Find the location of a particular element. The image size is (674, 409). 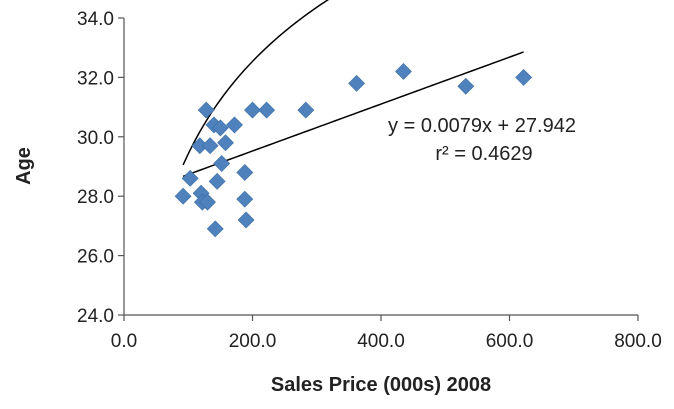

y-tick-label: 26.0 is located at coordinates (95, 257).